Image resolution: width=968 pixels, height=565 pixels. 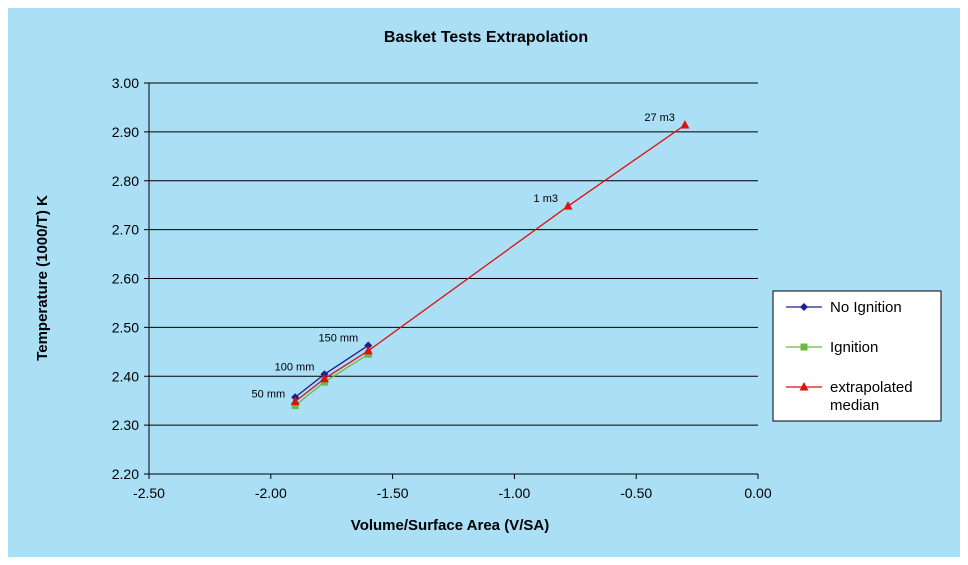 I want to click on y-tick-label: 2.50, so click(x=125, y=327).